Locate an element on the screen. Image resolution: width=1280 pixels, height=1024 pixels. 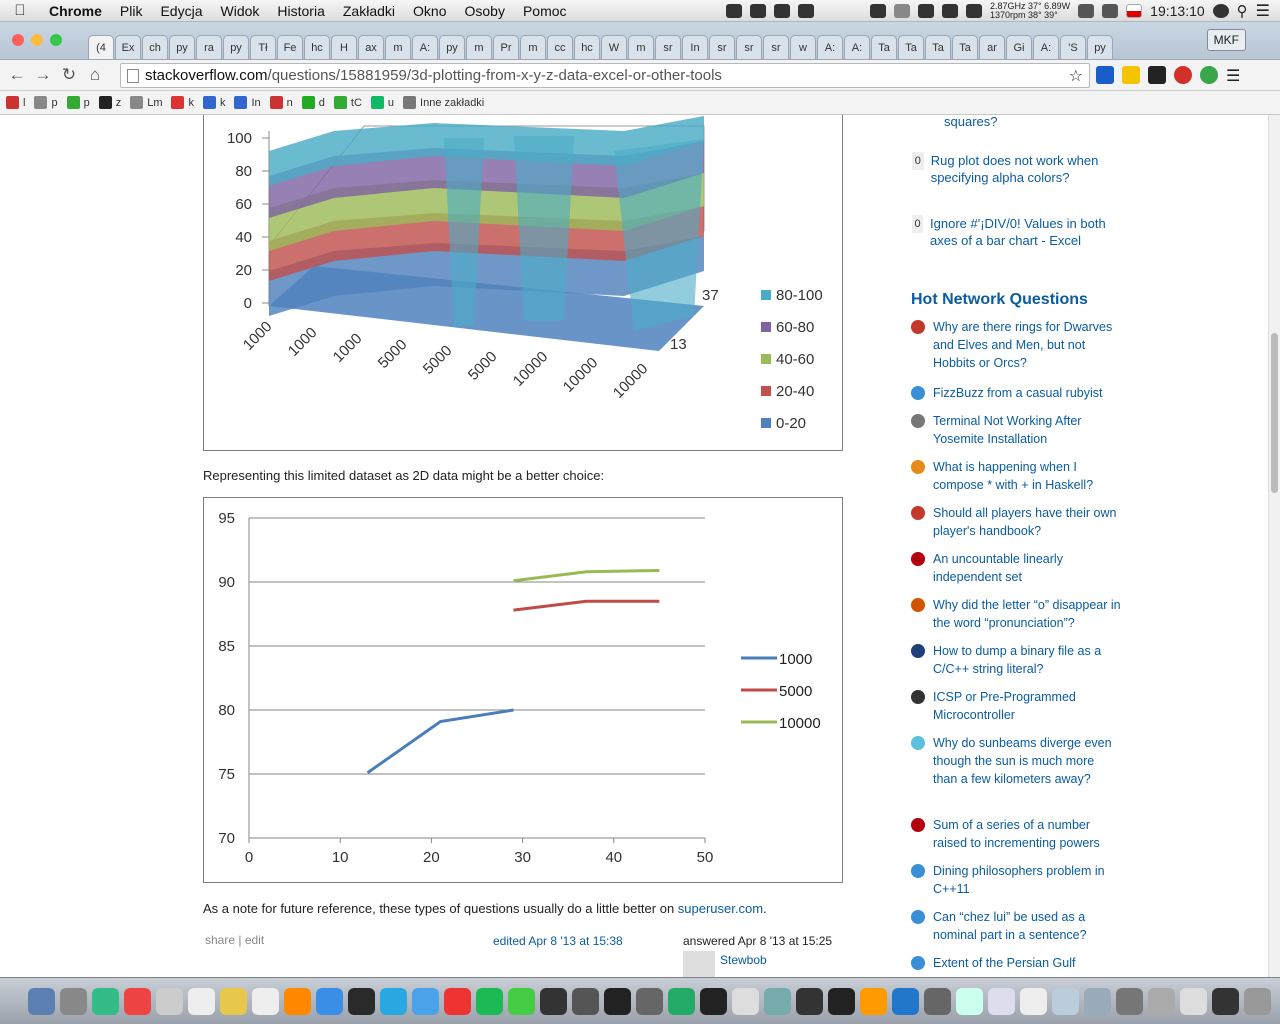
tab: ch is located at coordinates (155, 47).